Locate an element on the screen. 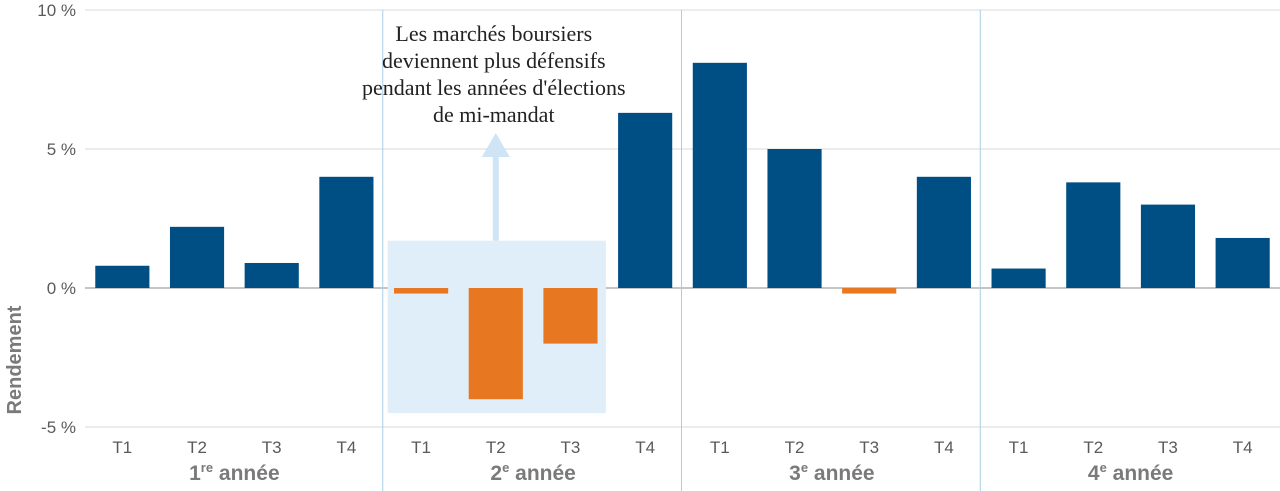  year-label: 3e année is located at coordinates (831, 472).